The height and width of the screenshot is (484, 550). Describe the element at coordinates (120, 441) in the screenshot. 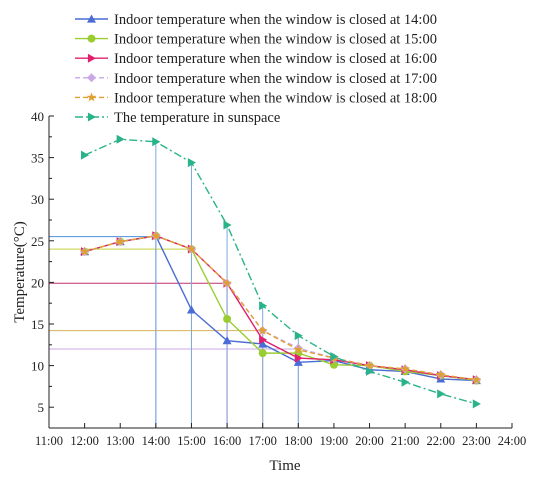

I see `x-tick-label: 13:00` at that location.